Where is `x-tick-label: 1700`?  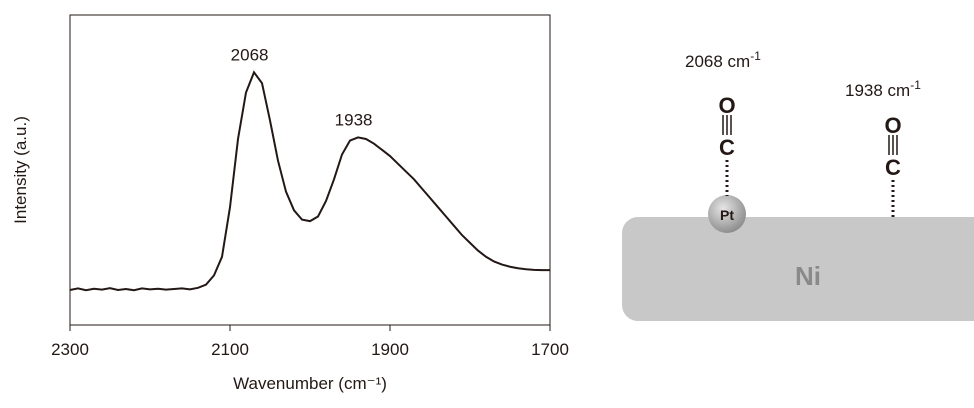 x-tick-label: 1700 is located at coordinates (550, 349).